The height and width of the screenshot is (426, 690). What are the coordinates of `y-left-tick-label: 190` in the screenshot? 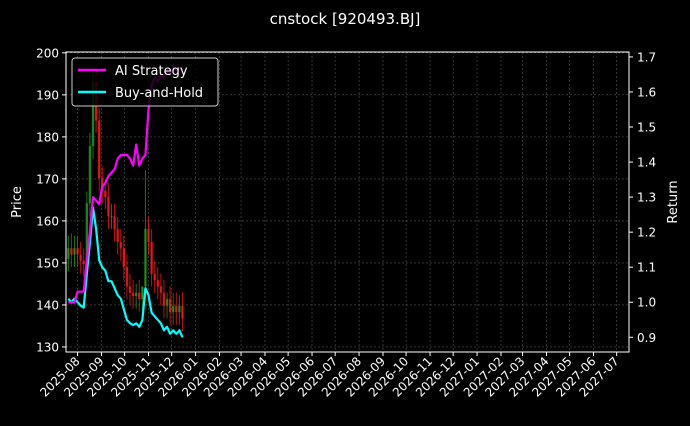 It's located at (47, 95).